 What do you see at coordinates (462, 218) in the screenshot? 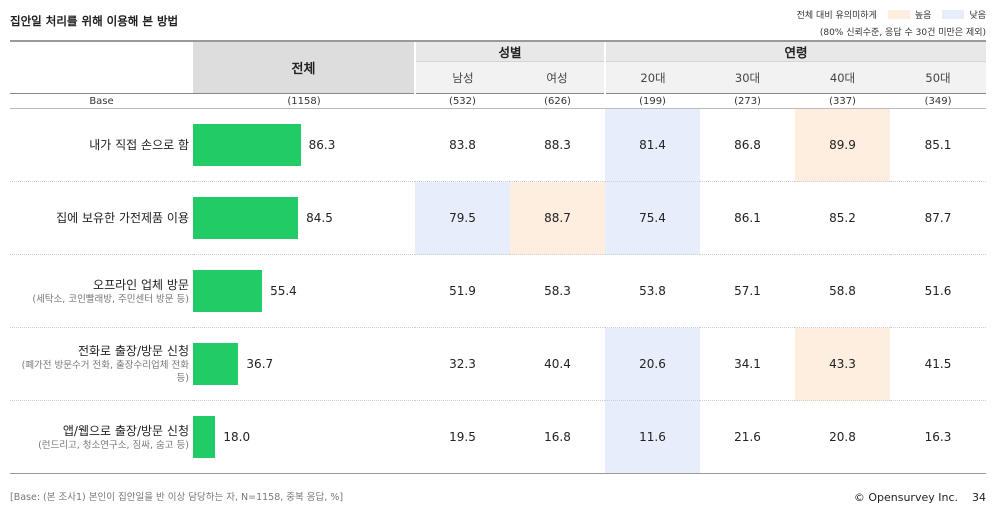
I see `cell-male: 79.5` at bounding box center [462, 218].